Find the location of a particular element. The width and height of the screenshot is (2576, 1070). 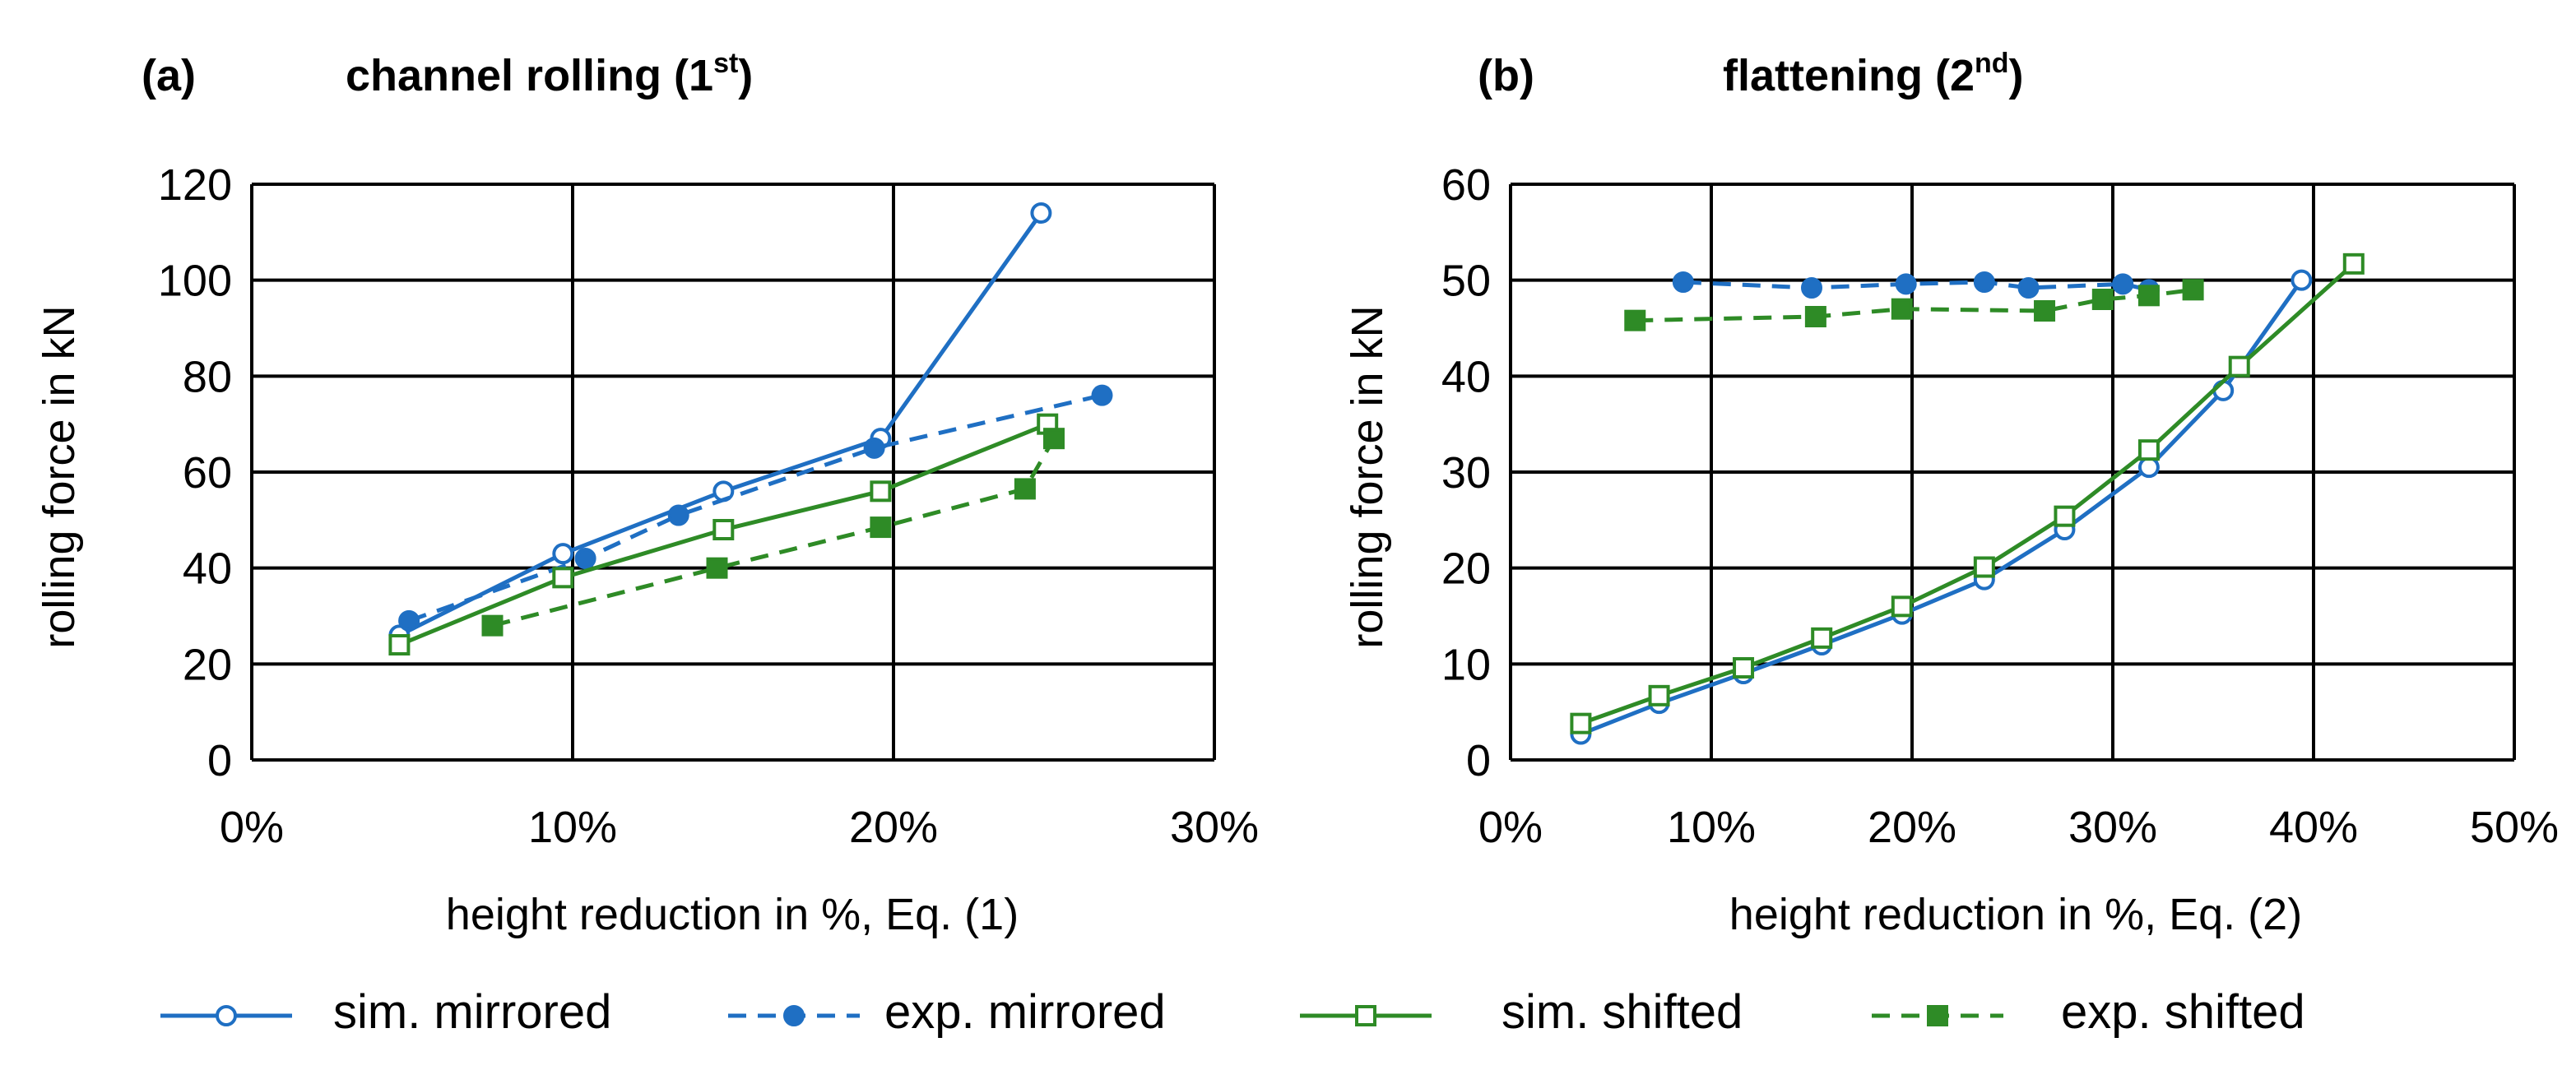

panel-b-series-line-sim-mirrored is located at coordinates (1942, 507).